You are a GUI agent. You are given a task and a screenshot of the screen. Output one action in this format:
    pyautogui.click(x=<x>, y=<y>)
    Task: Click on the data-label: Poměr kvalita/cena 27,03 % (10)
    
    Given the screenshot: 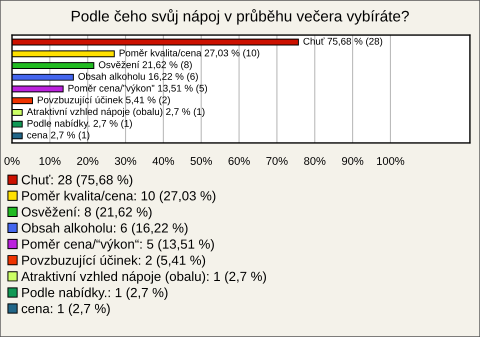 What is the action you would take?
    pyautogui.click(x=190, y=53)
    